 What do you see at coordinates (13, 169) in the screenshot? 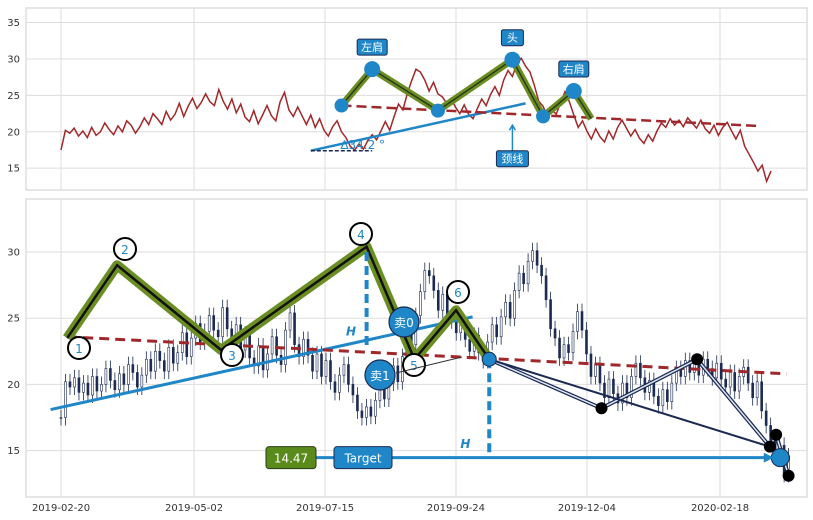
I see `top-y-tick-label: 15` at bounding box center [13, 169].